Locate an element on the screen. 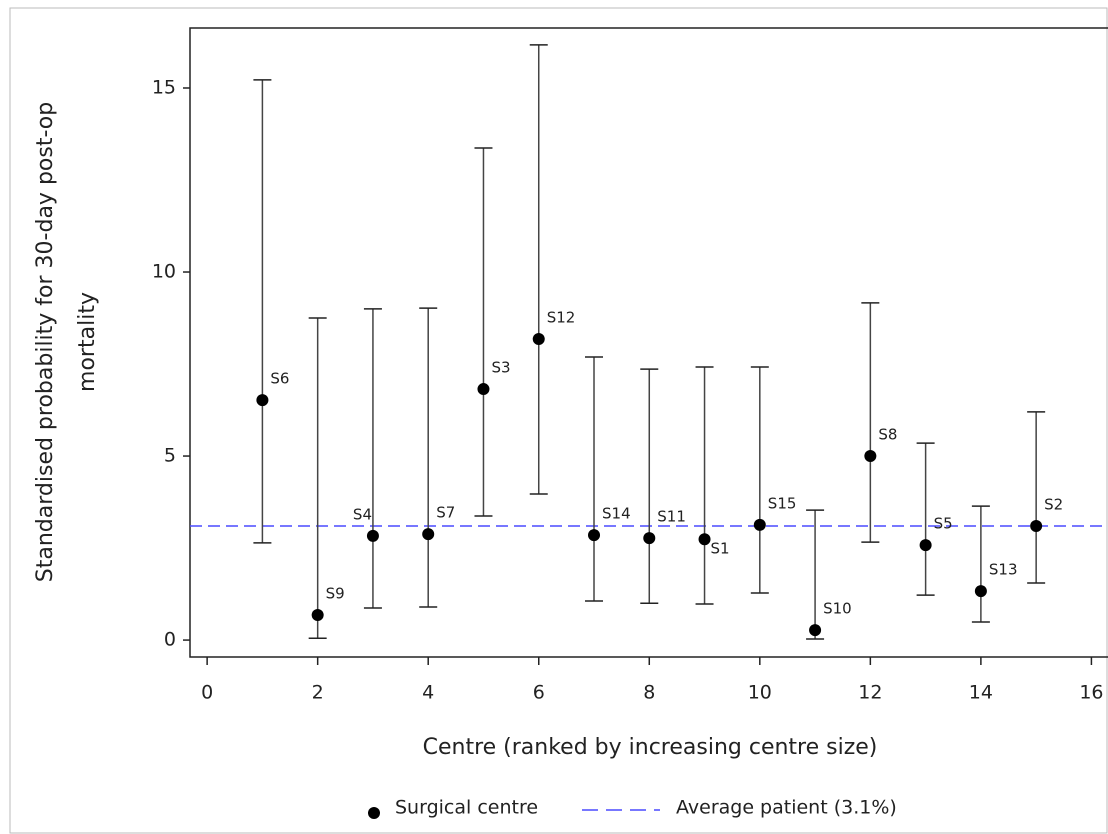 The image size is (1108, 834). point-label: S12 is located at coordinates (561, 318).